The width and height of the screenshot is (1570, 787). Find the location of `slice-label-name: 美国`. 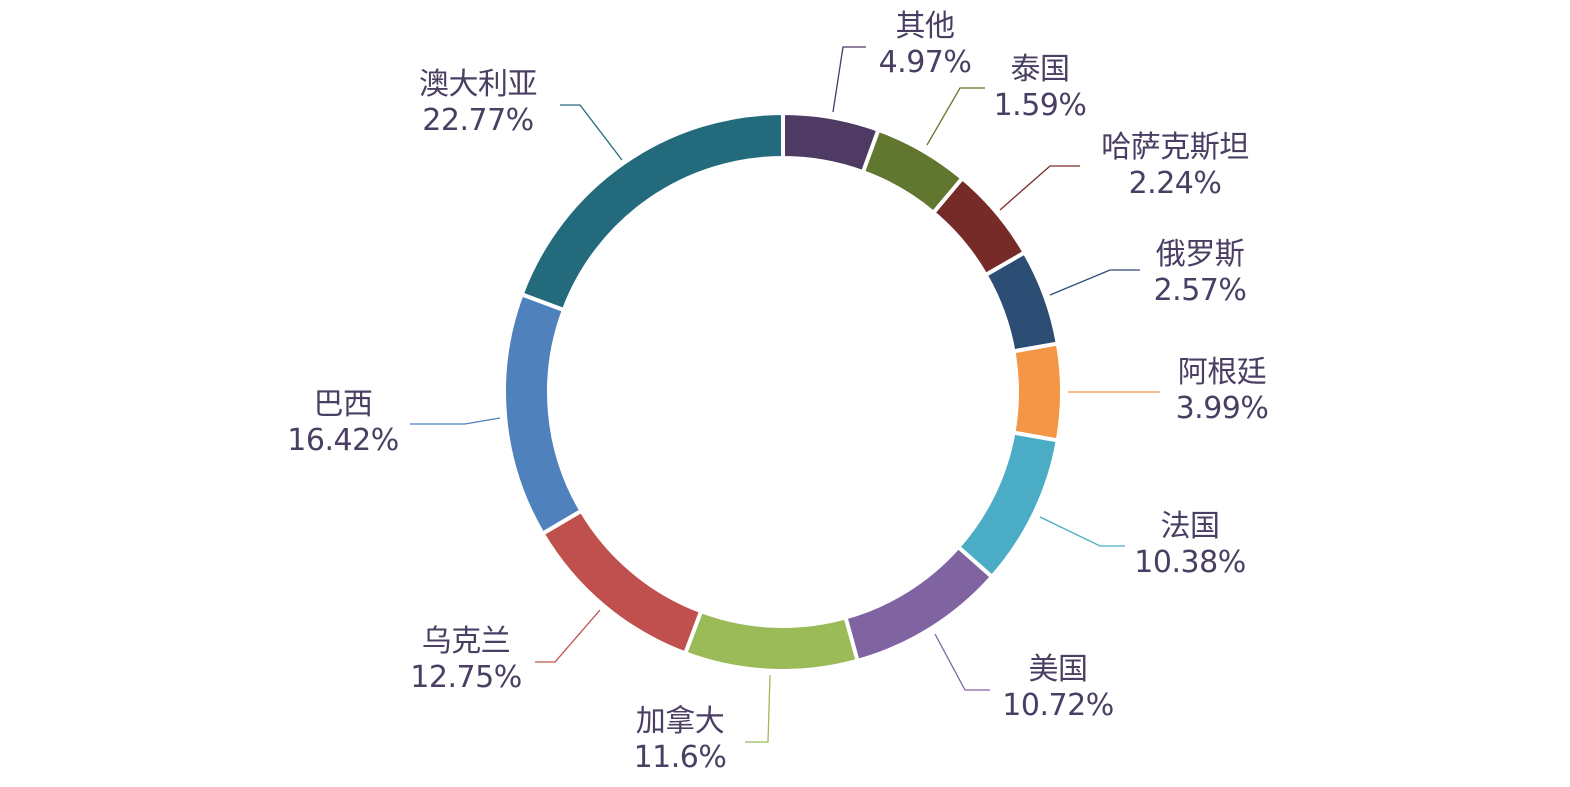

slice-label-name: 美国 is located at coordinates (1058, 669).